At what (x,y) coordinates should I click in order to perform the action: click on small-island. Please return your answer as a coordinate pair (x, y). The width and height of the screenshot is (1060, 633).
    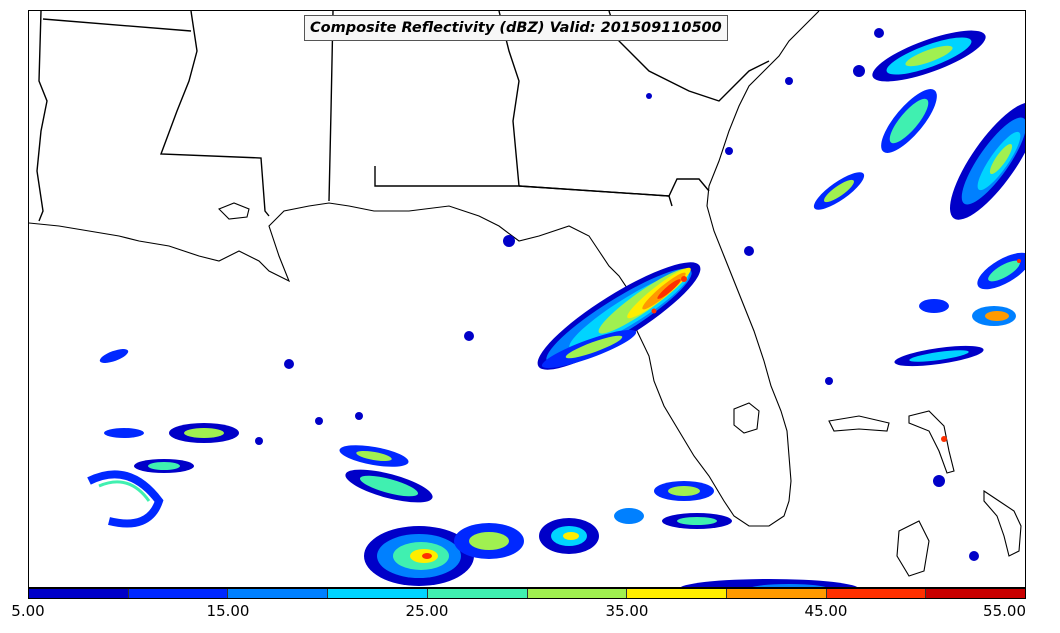
    Looking at the image, I should click on (913, 548).